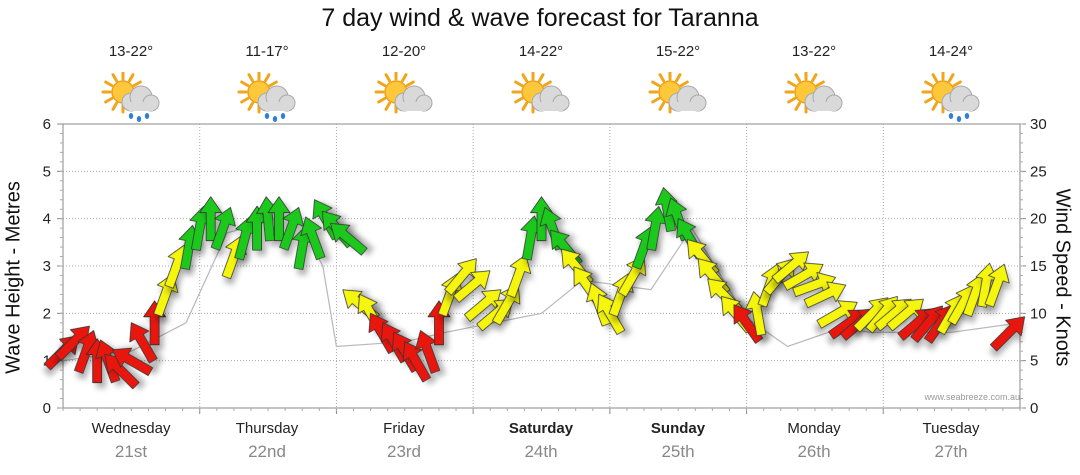  What do you see at coordinates (678, 451) in the screenshot?
I see `day-date-4: 25th` at bounding box center [678, 451].